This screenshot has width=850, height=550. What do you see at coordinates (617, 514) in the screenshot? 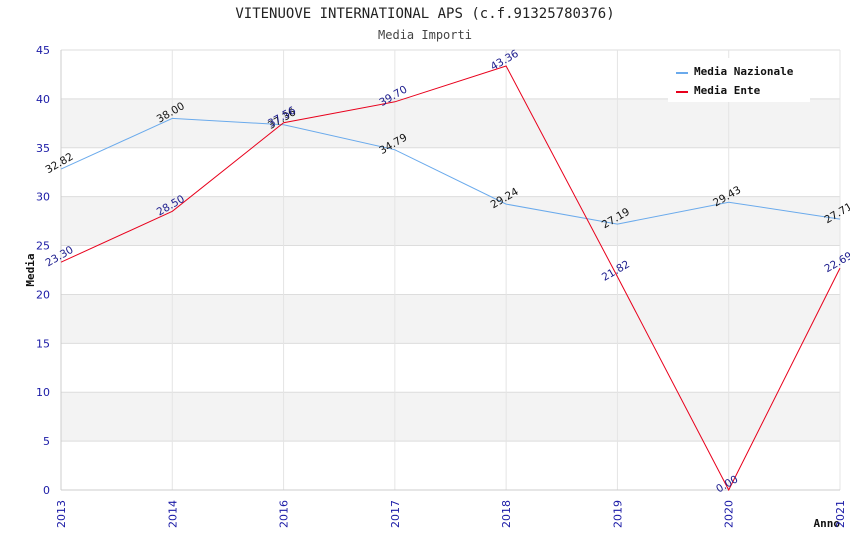
I see `x-tick-label: 2019` at bounding box center [617, 514].